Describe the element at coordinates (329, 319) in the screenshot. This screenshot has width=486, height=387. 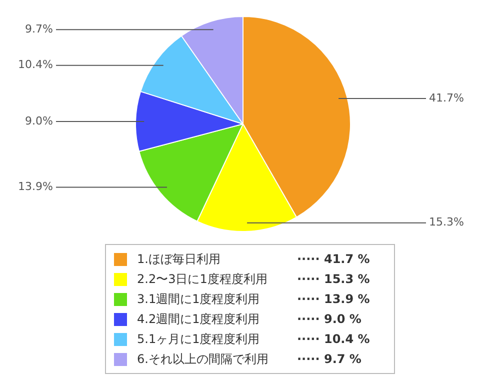
I see `text: ····· 9.0 %` at that location.